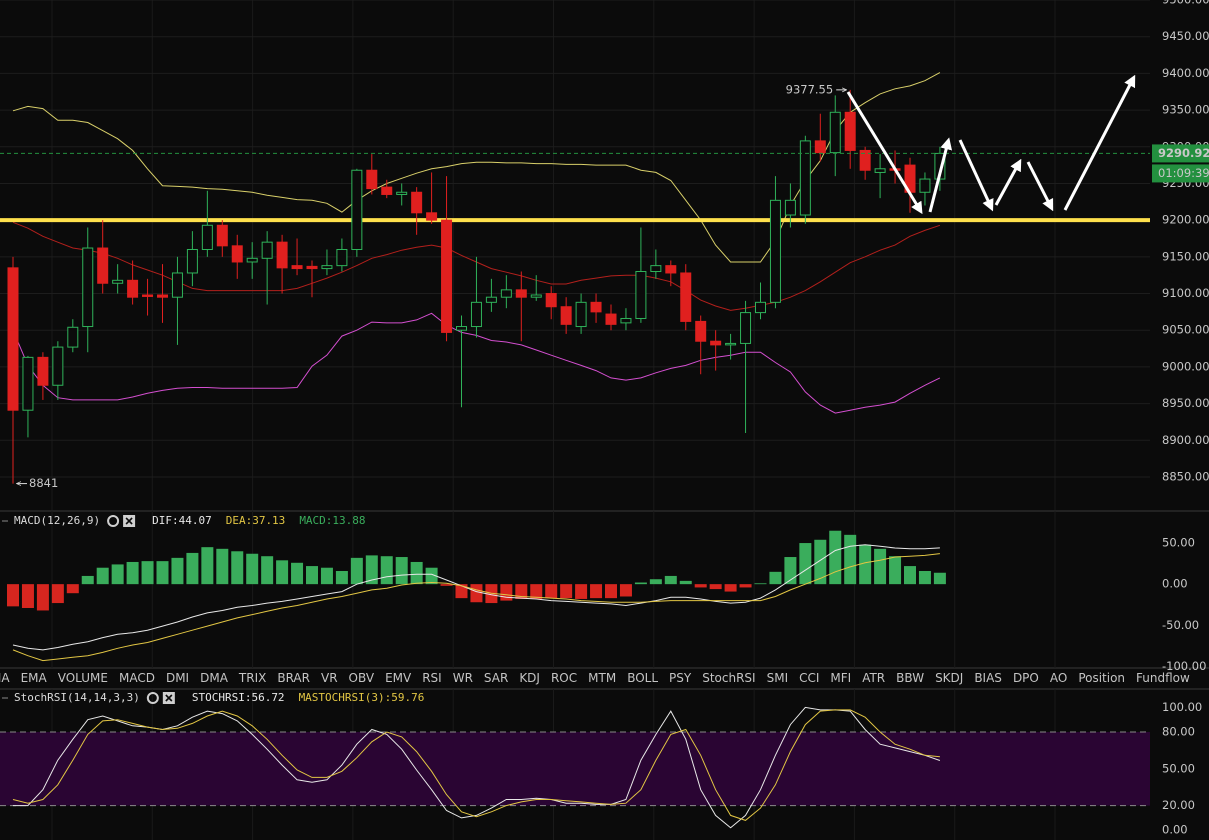  What do you see at coordinates (1058, 678) in the screenshot?
I see `indicator-tab: AO` at bounding box center [1058, 678].